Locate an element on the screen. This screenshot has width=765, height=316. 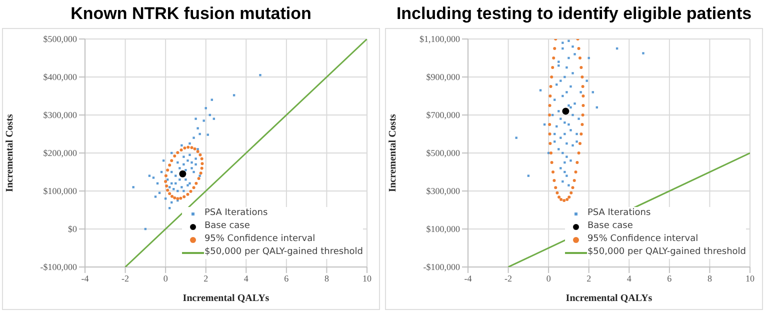
chart-title: Known NTRK fusion mutation is located at coordinates (191, 14).